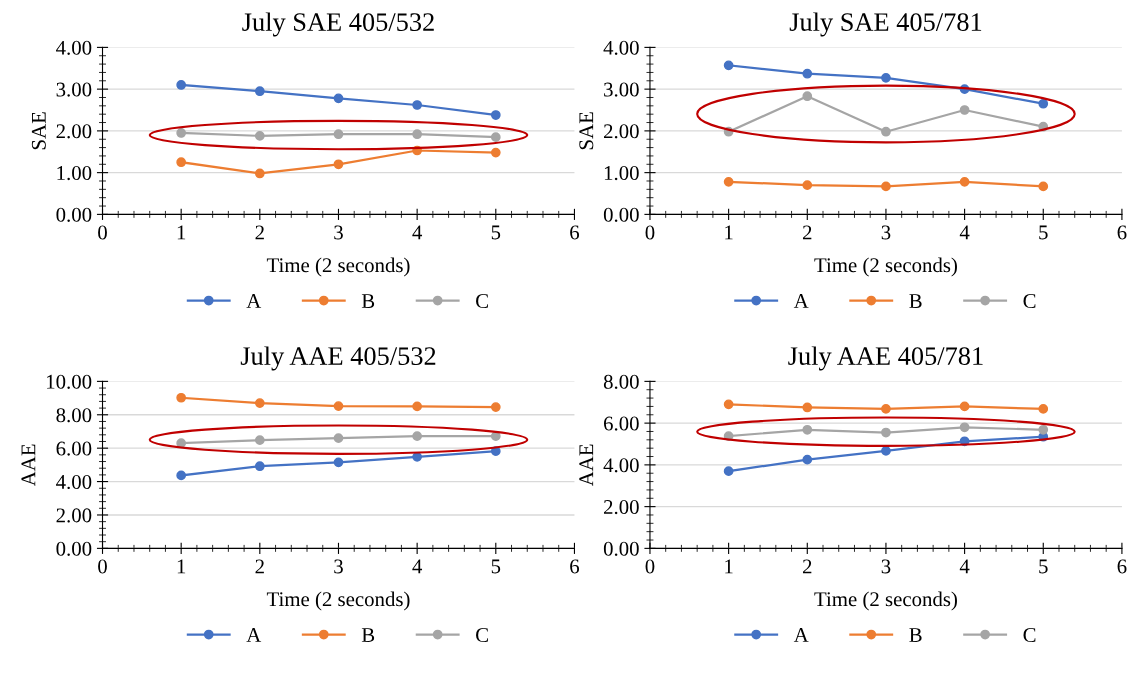 The image size is (1139, 677). What do you see at coordinates (69, 381) in the screenshot?
I see `y-tick-label: 10.00` at bounding box center [69, 381].